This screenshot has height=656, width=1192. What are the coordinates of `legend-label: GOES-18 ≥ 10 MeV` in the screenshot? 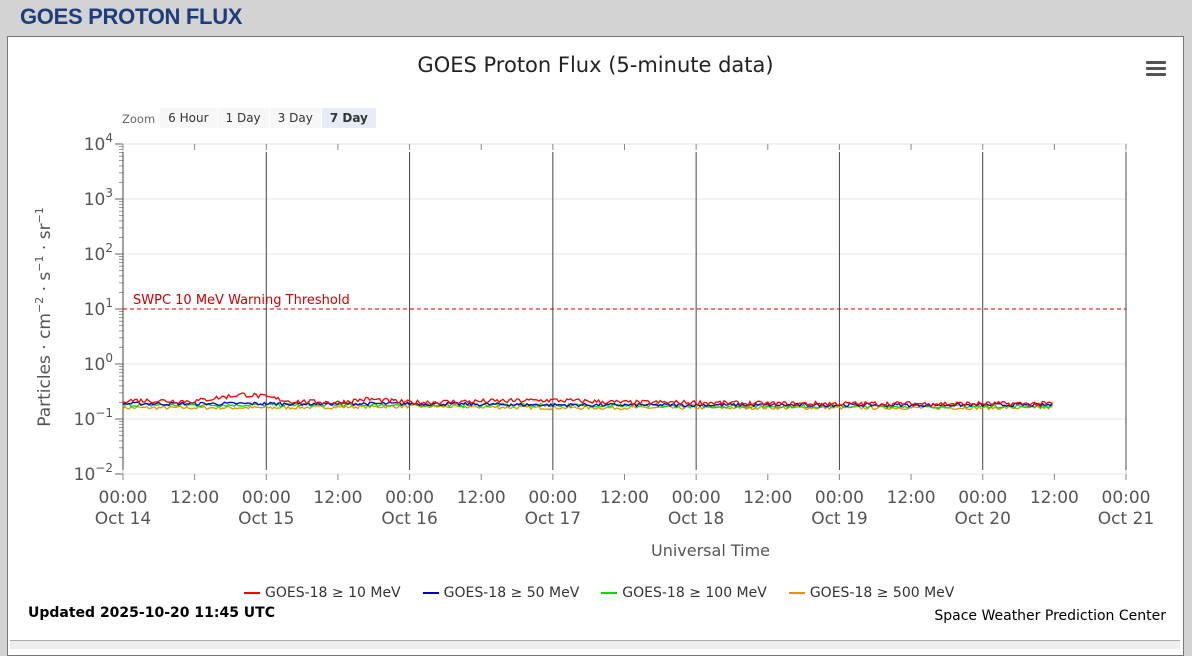 It's located at (333, 593).